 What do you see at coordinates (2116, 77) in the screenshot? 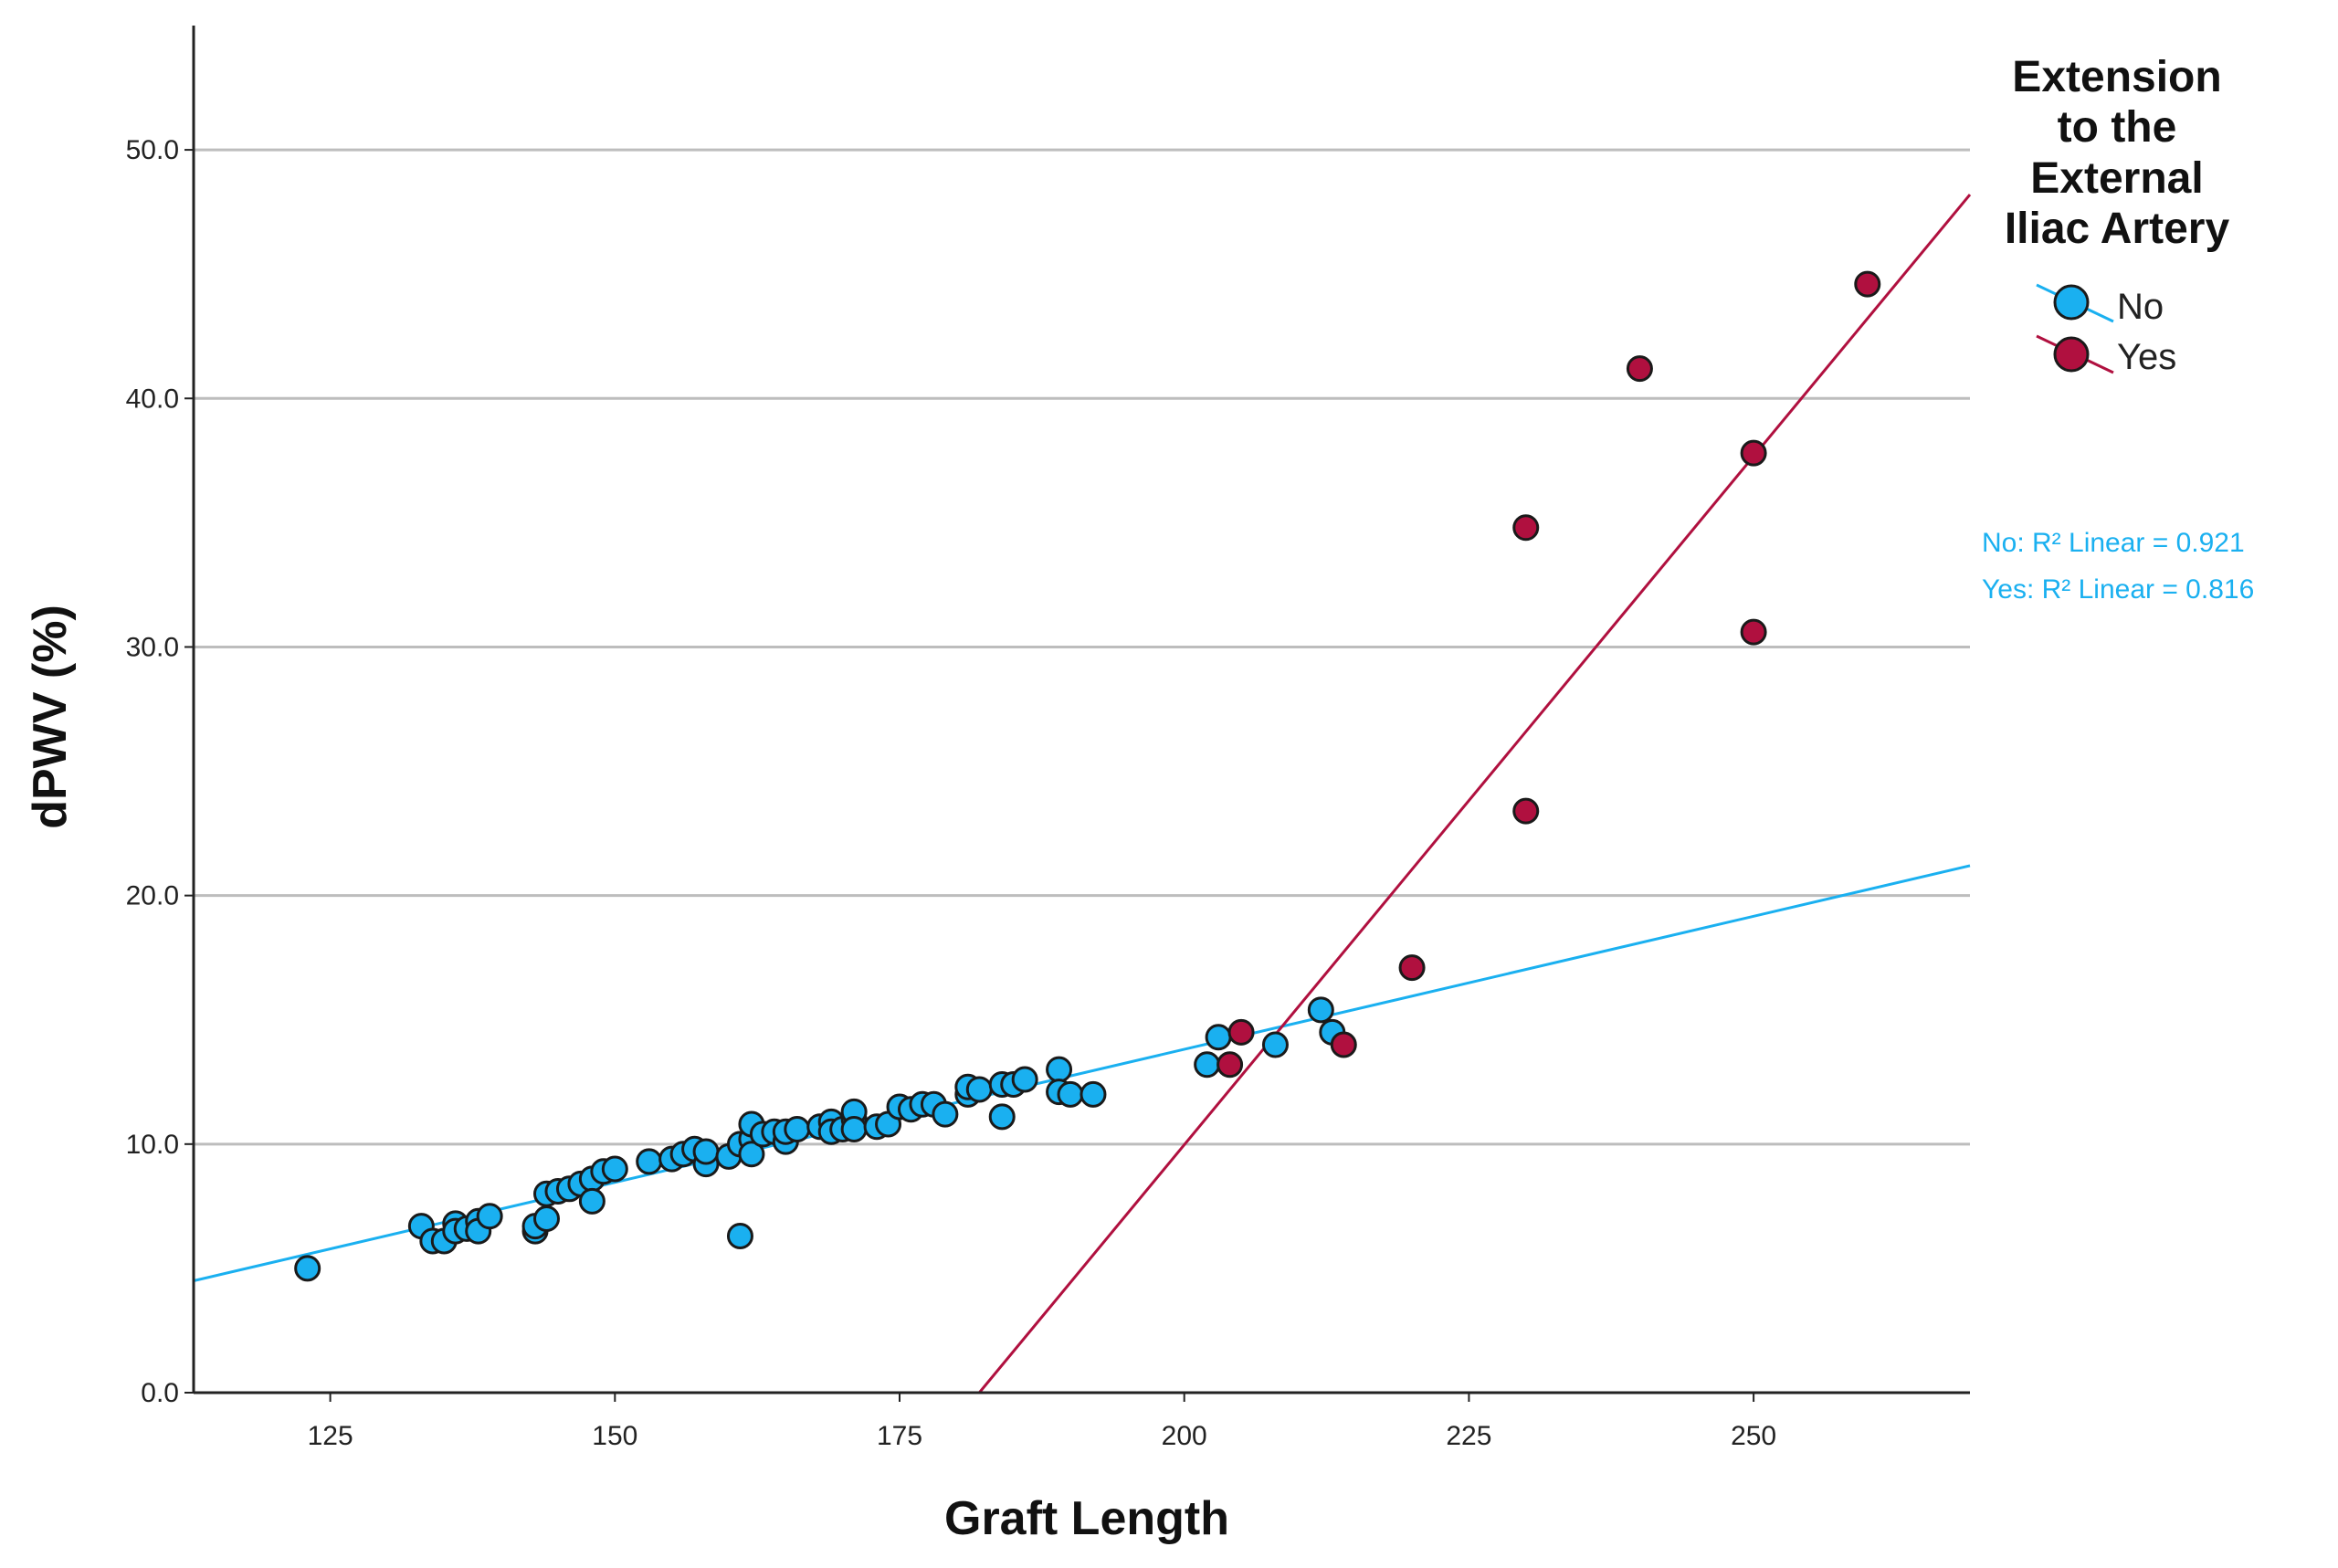
I see `legend-title-line-1: Extension` at bounding box center [2116, 77].